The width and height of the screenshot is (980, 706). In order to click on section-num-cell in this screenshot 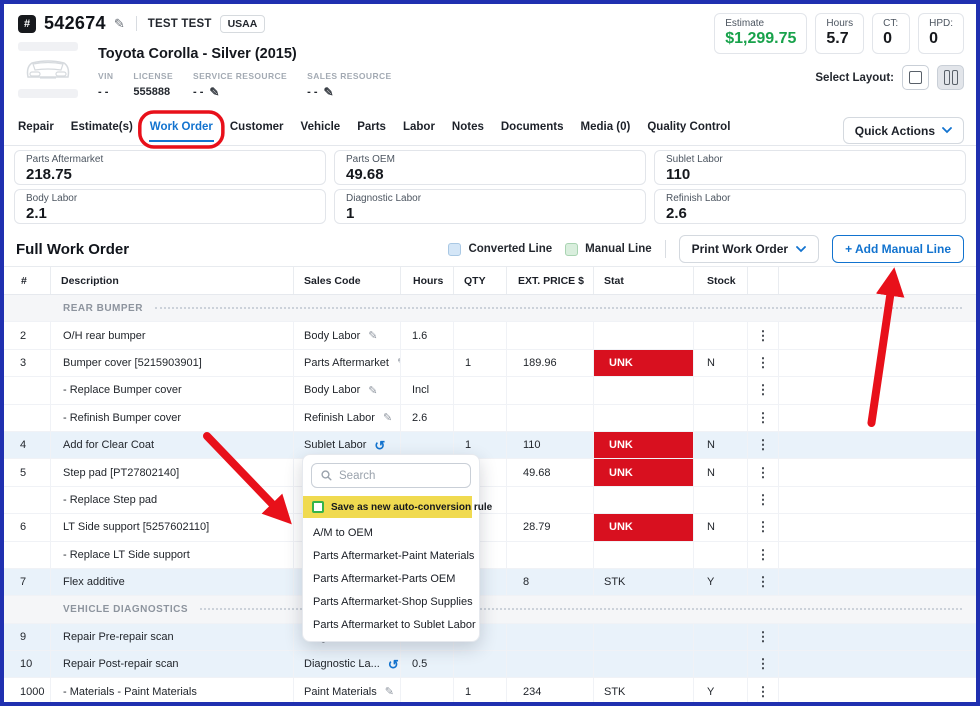, I will do `click(27, 609)`.